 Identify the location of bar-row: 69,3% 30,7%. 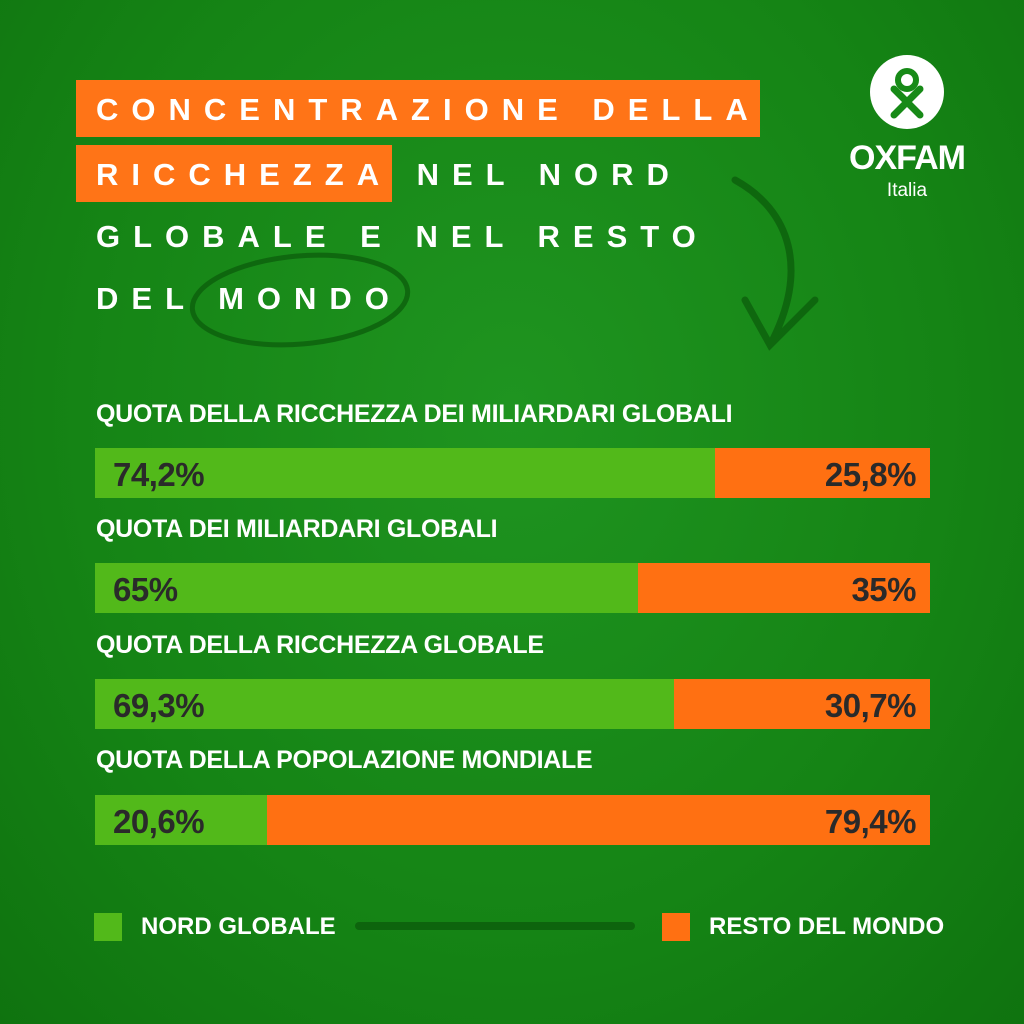
(512, 704).